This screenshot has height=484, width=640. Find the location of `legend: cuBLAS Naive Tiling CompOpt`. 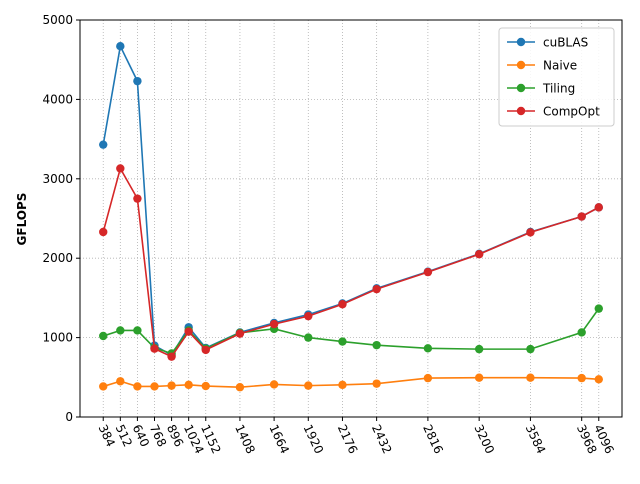

legend: cuBLAS Naive Tiling CompOpt is located at coordinates (556, 77).